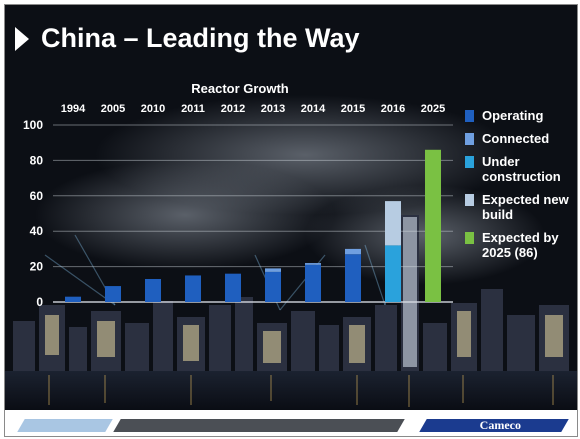 The width and height of the screenshot is (580, 439). Describe the element at coordinates (353, 109) in the screenshot. I see `x-tick-label: 2015` at that location.